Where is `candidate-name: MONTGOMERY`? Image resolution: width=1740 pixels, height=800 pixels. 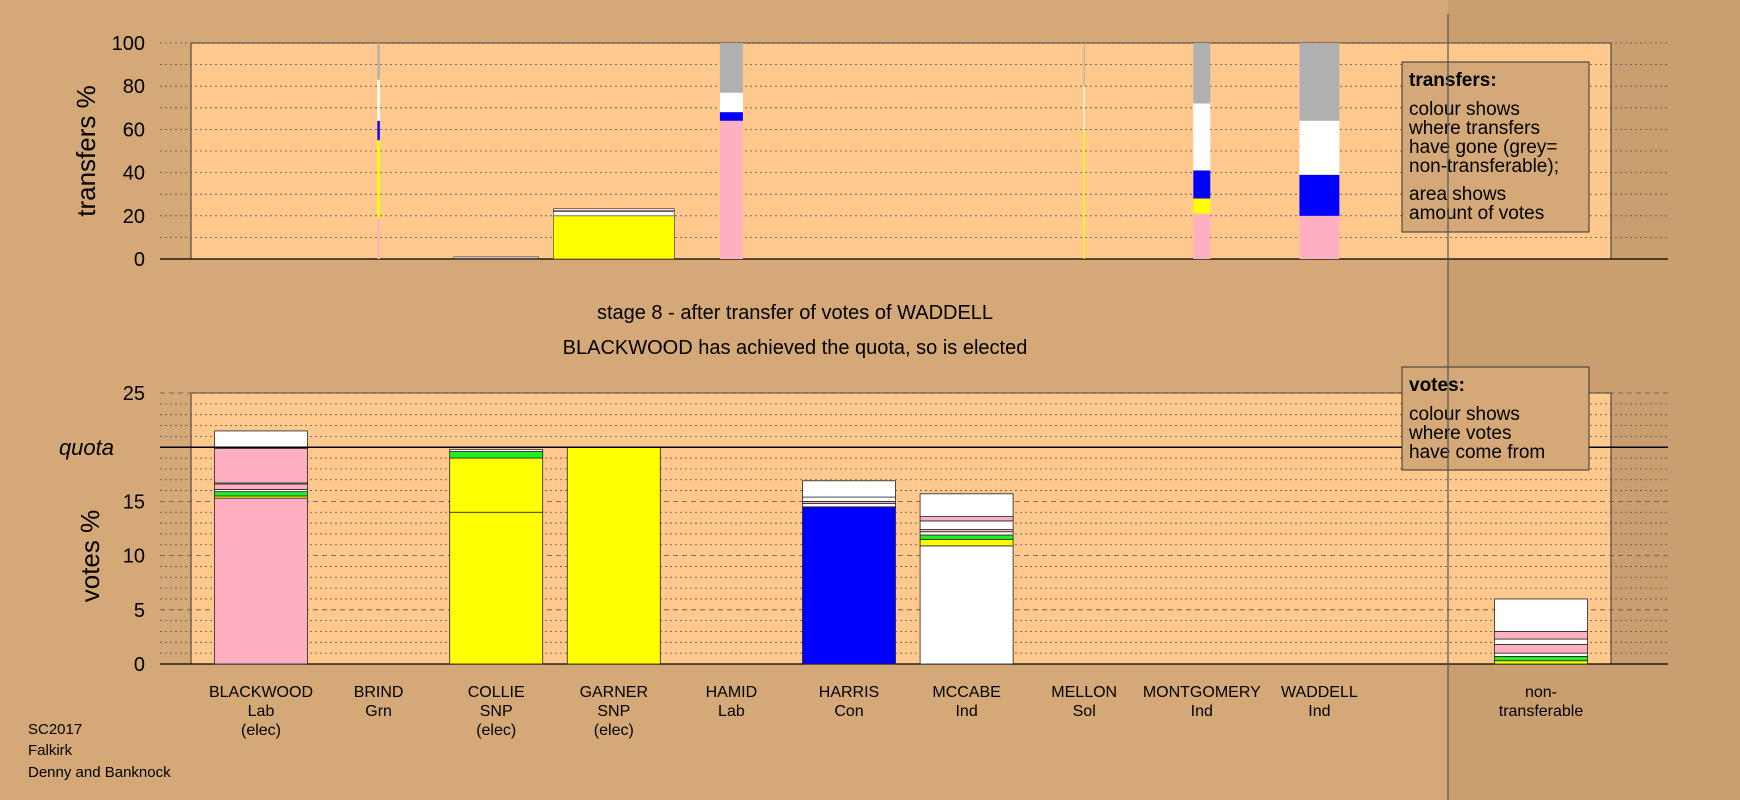 candidate-name: MONTGOMERY is located at coordinates (1202, 692).